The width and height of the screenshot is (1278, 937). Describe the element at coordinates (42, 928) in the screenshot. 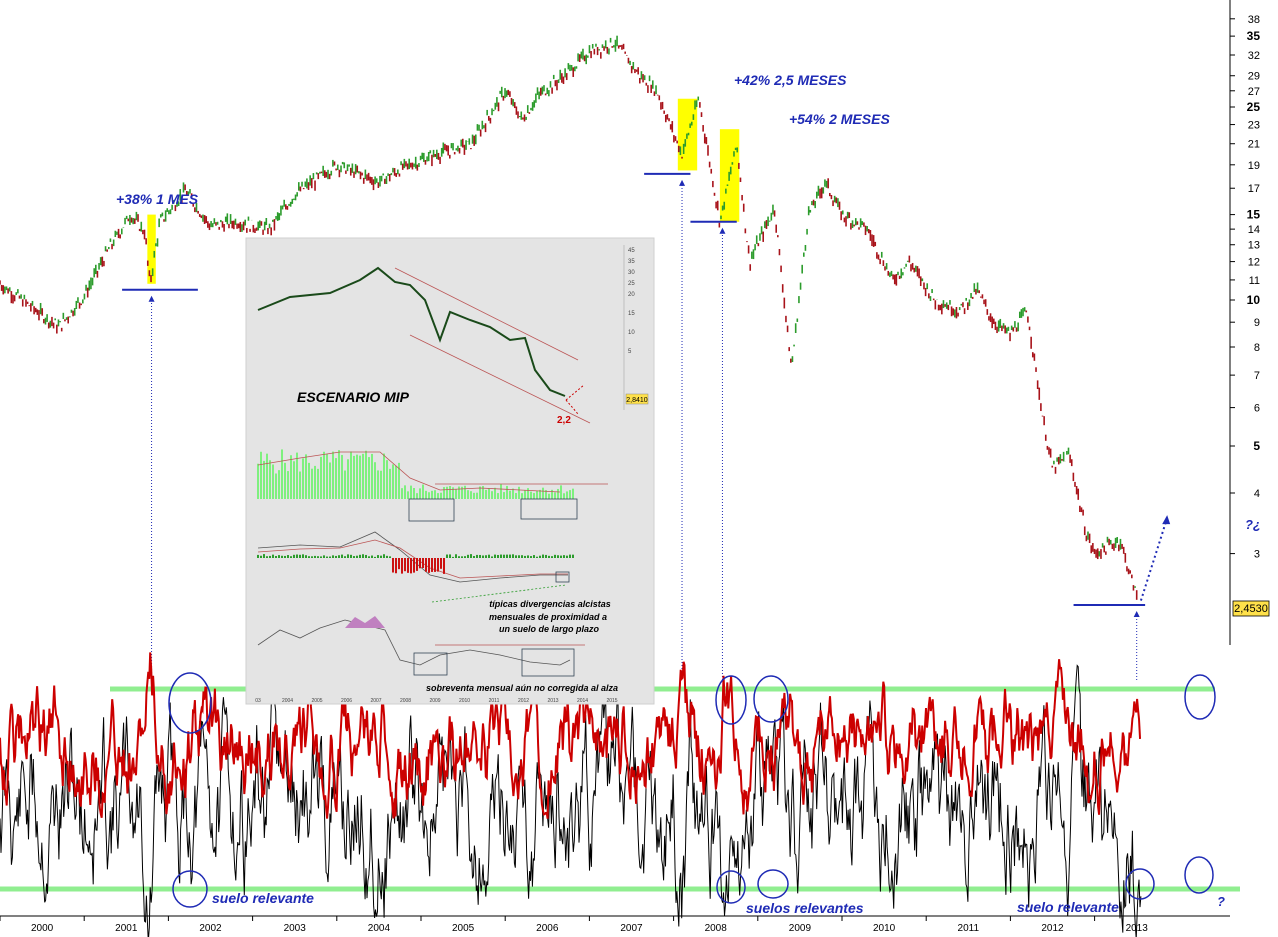

I see `time-tick-label: 2000` at that location.